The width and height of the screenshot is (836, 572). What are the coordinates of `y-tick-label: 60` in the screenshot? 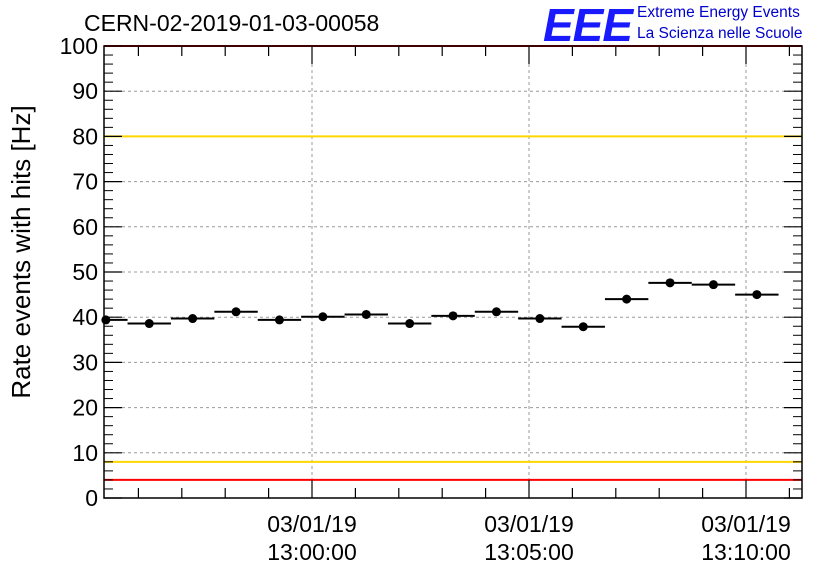 It's located at (85, 227).